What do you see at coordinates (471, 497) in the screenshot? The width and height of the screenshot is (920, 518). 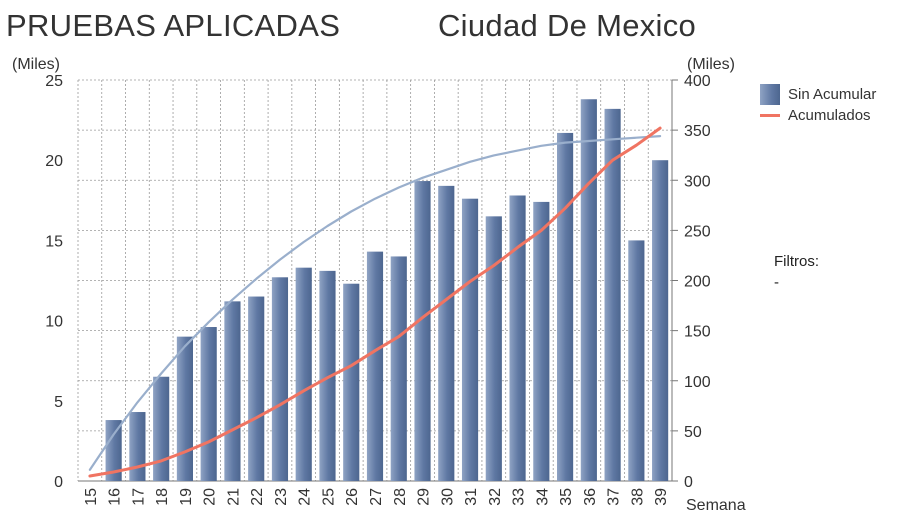 I see `x-tick-label: 31` at bounding box center [471, 497].